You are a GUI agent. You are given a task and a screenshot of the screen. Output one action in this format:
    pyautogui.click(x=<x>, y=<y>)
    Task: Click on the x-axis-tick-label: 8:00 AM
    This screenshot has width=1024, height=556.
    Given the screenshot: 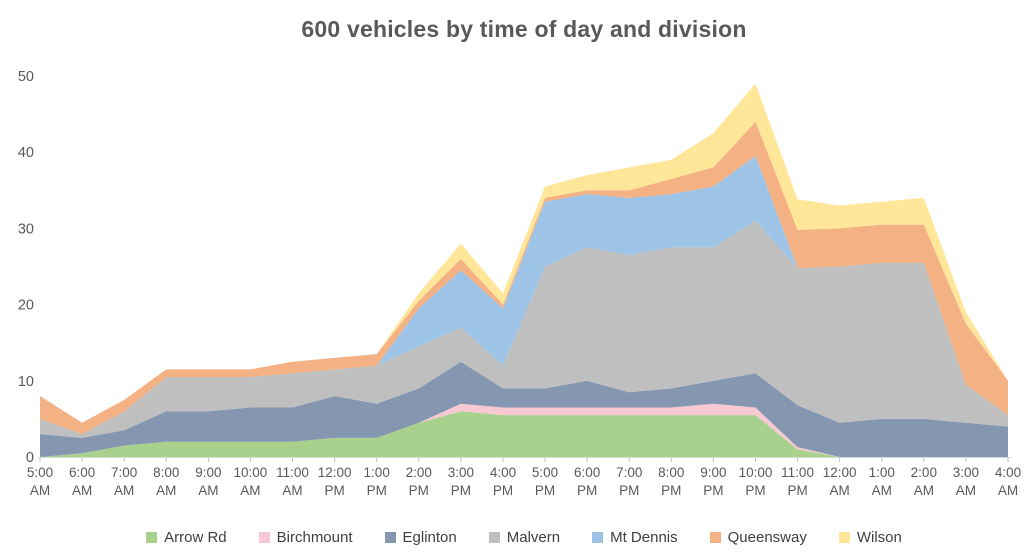 What is the action you would take?
    pyautogui.click(x=166, y=481)
    